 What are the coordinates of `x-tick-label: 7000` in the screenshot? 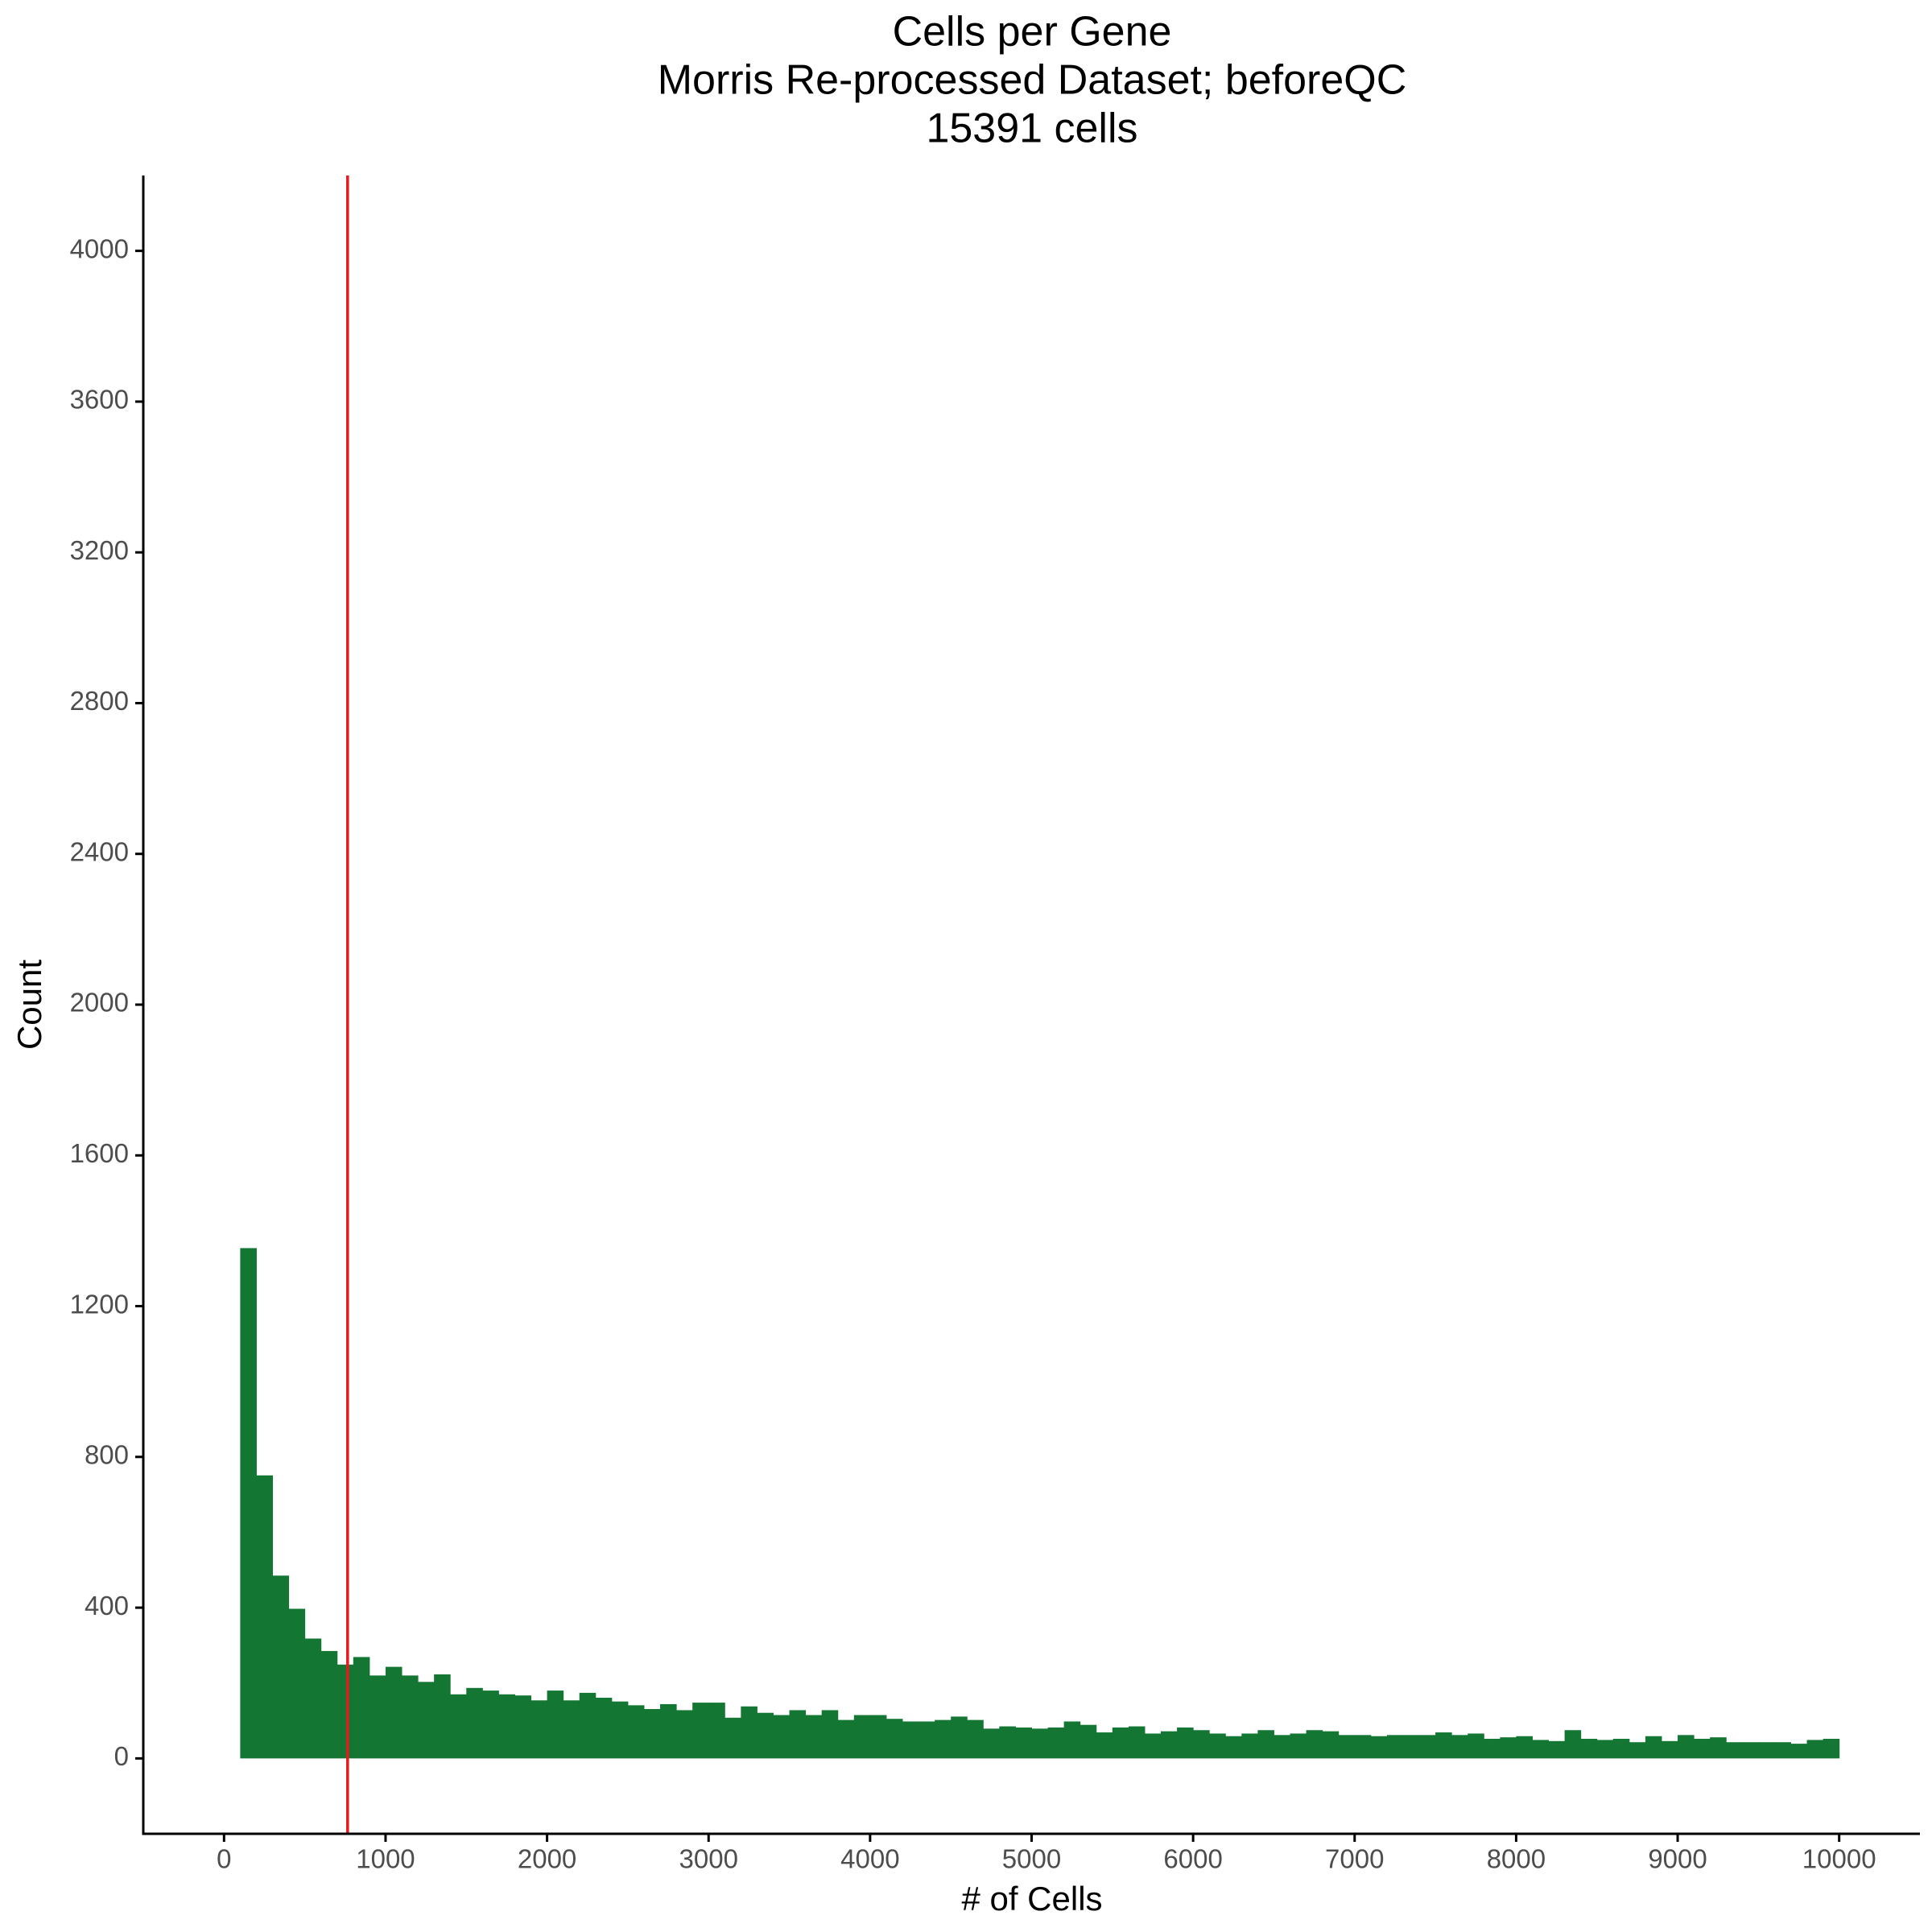 It's located at (1354, 1859).